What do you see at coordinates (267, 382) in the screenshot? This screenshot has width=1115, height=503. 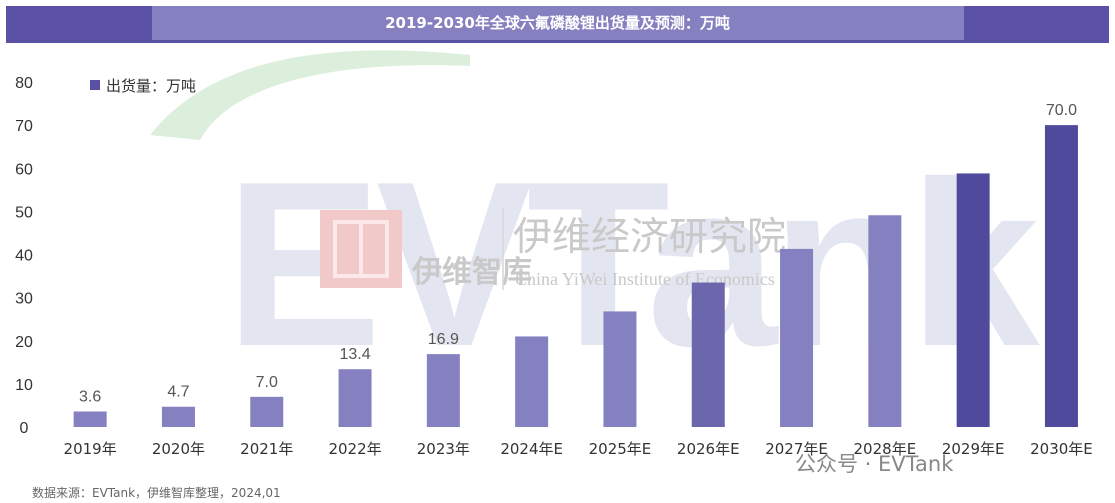 I see `data-label: 7.0` at bounding box center [267, 382].